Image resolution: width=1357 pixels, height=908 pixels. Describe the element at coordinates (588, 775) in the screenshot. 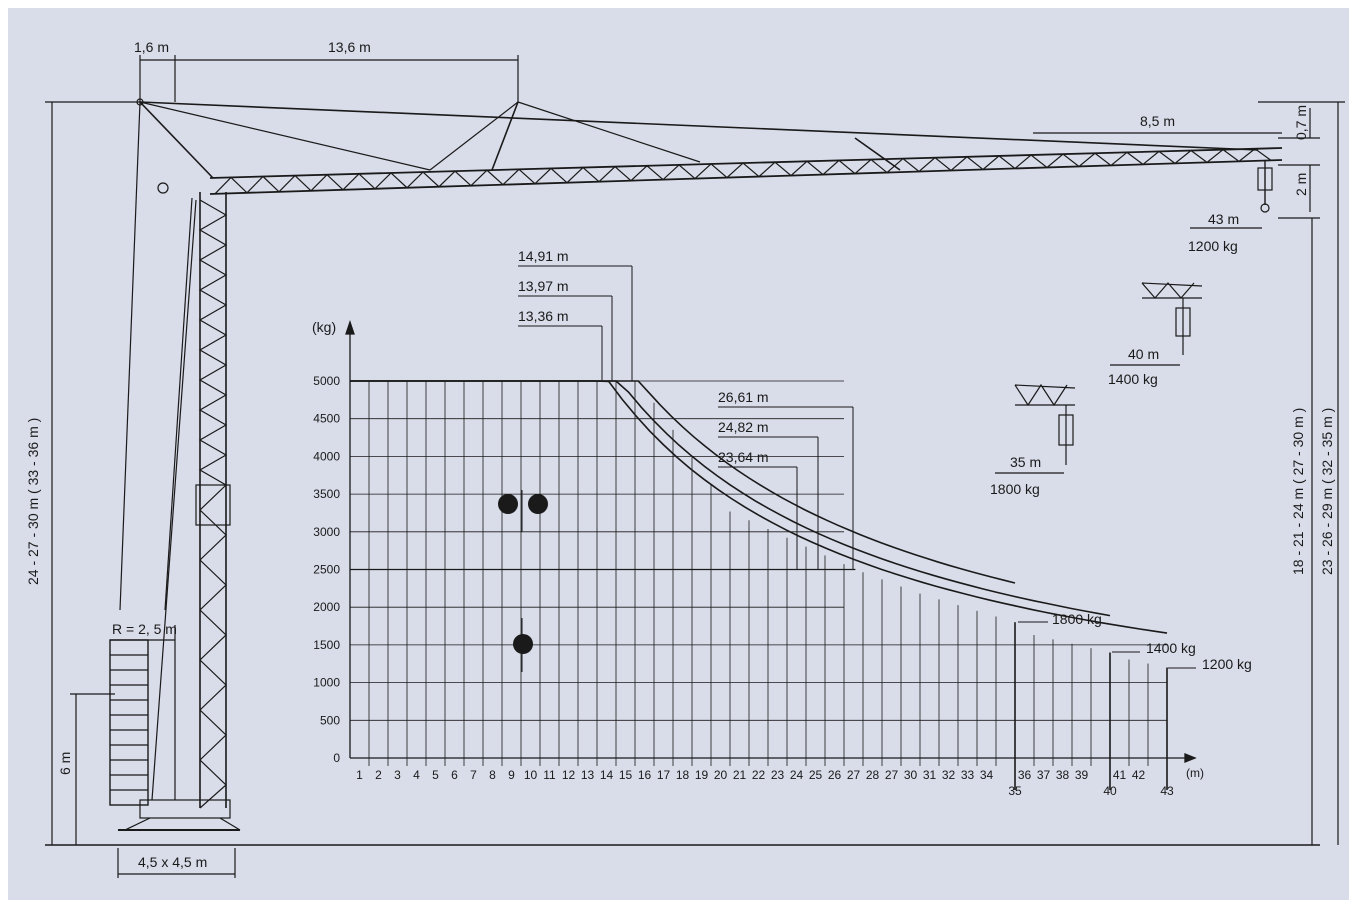

I see `x-tick-label: 13` at that location.